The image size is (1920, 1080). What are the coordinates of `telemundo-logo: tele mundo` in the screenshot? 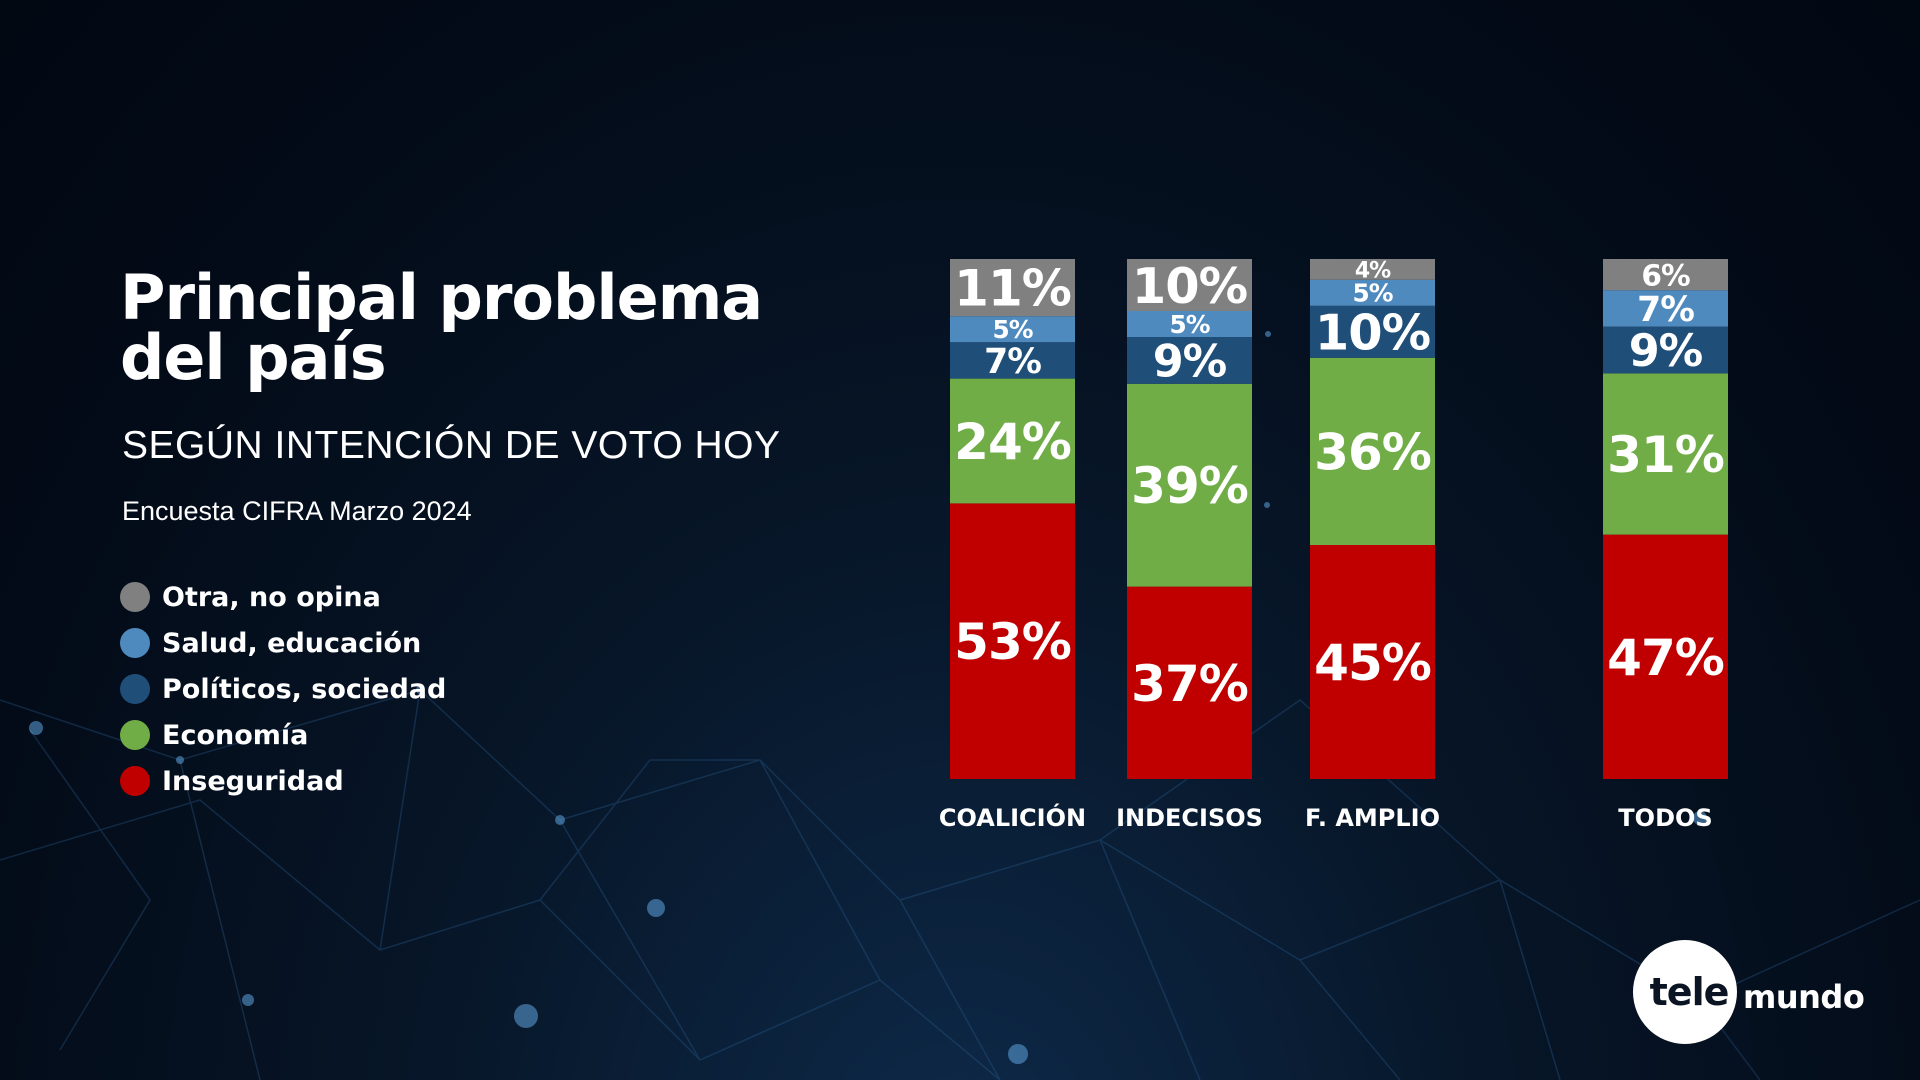 It's located at (1763, 993).